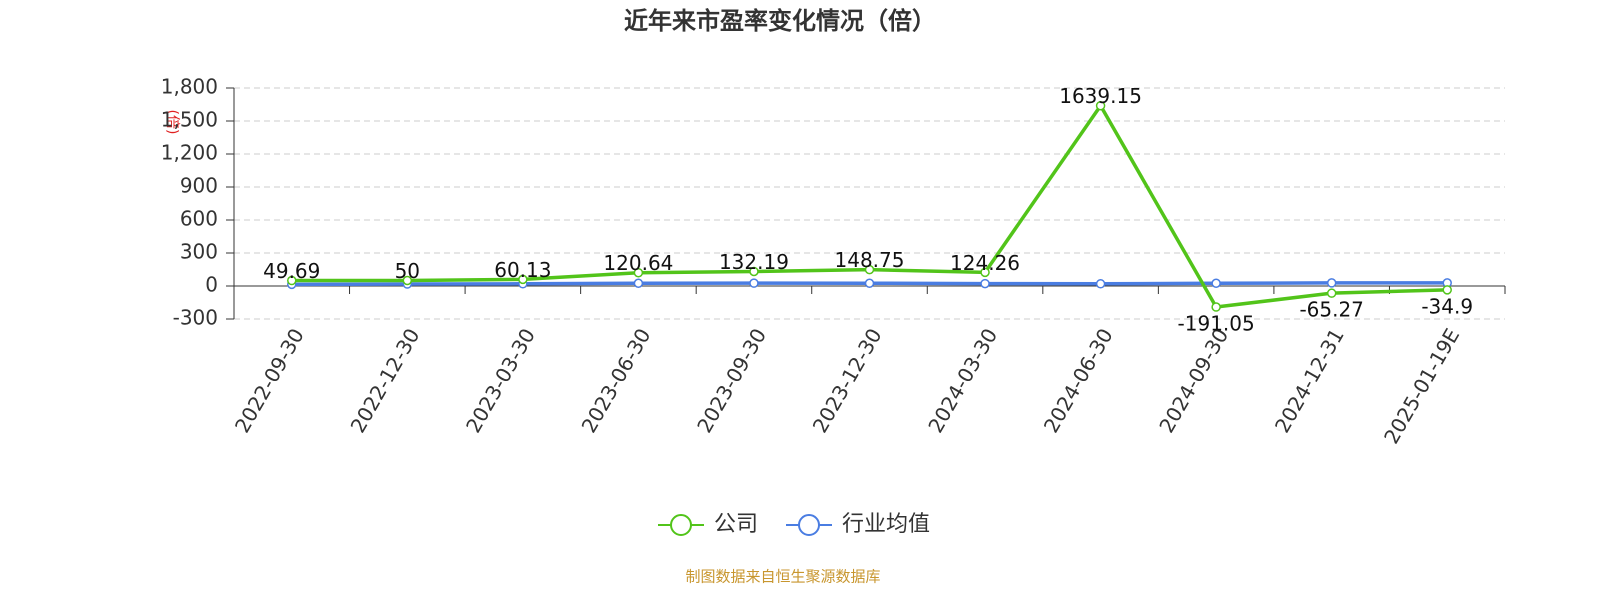 This screenshot has height=600, width=1600. What do you see at coordinates (736, 524) in the screenshot?
I see `legend-label: 公司` at bounding box center [736, 524].